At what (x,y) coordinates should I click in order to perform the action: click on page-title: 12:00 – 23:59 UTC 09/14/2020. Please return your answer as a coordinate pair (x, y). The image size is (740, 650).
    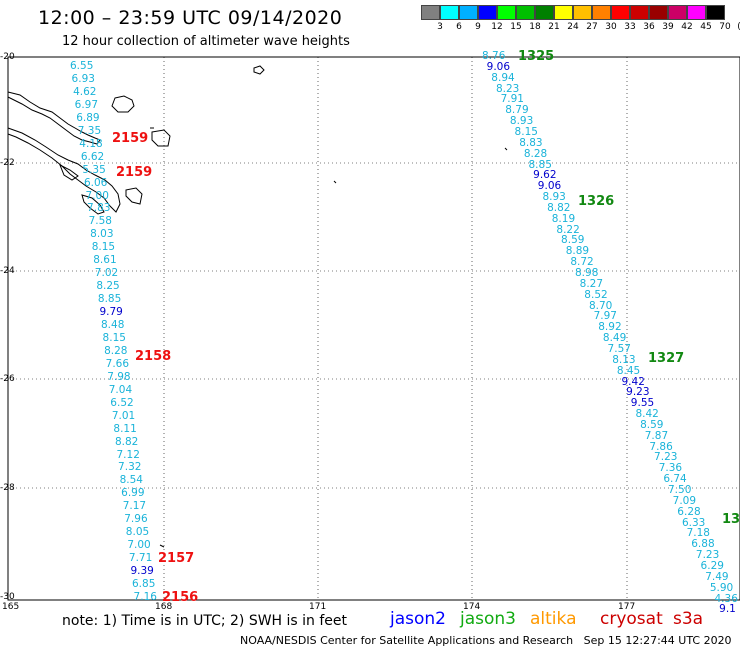
    Looking at the image, I should click on (190, 18).